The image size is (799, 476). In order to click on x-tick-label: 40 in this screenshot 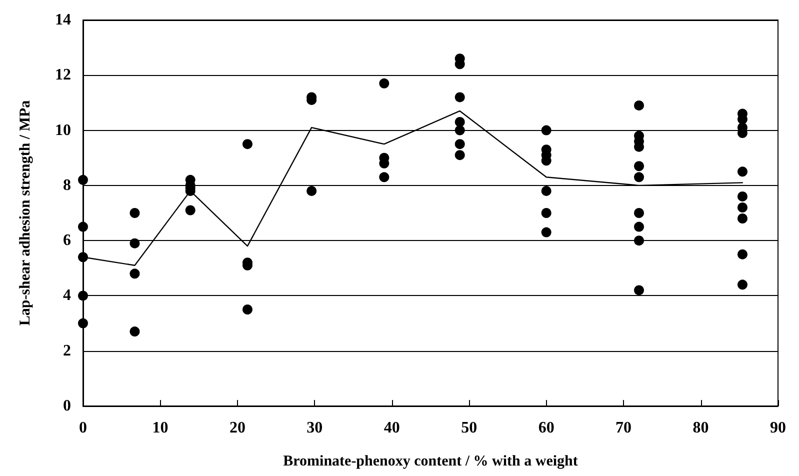, I will do `click(392, 428)`.